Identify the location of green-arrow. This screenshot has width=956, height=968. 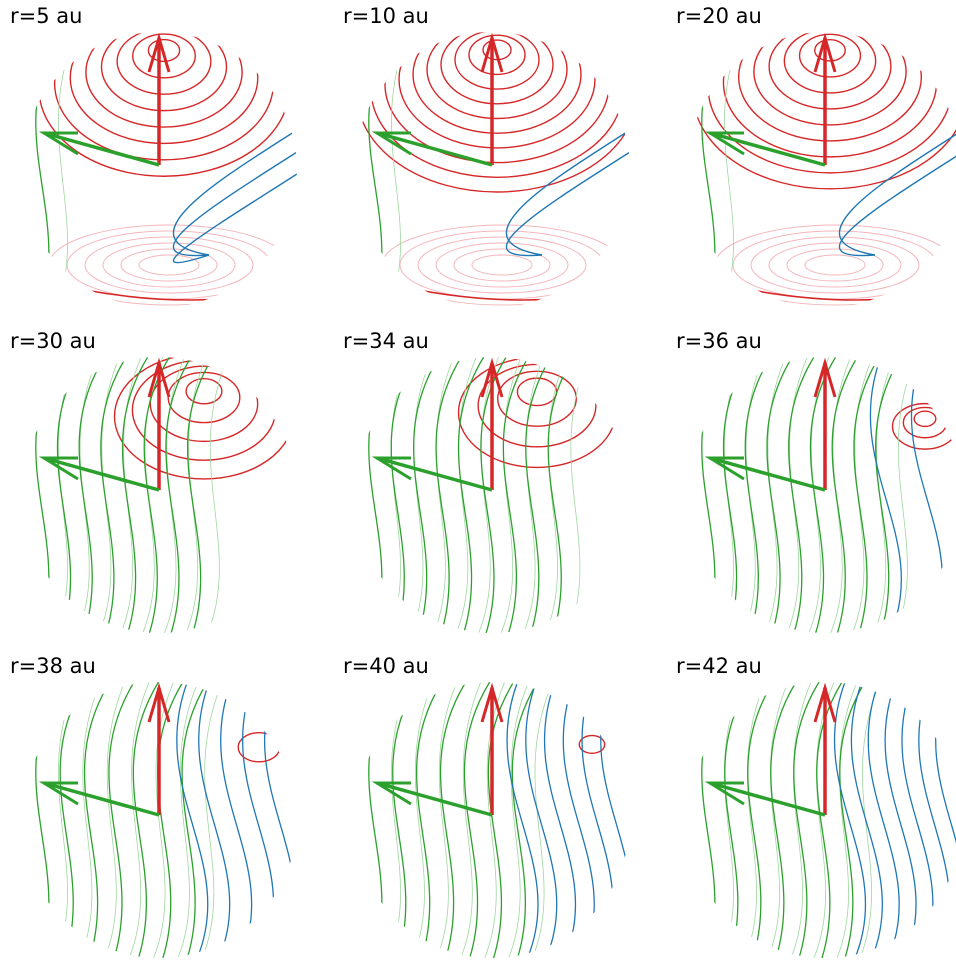
(101, 149).